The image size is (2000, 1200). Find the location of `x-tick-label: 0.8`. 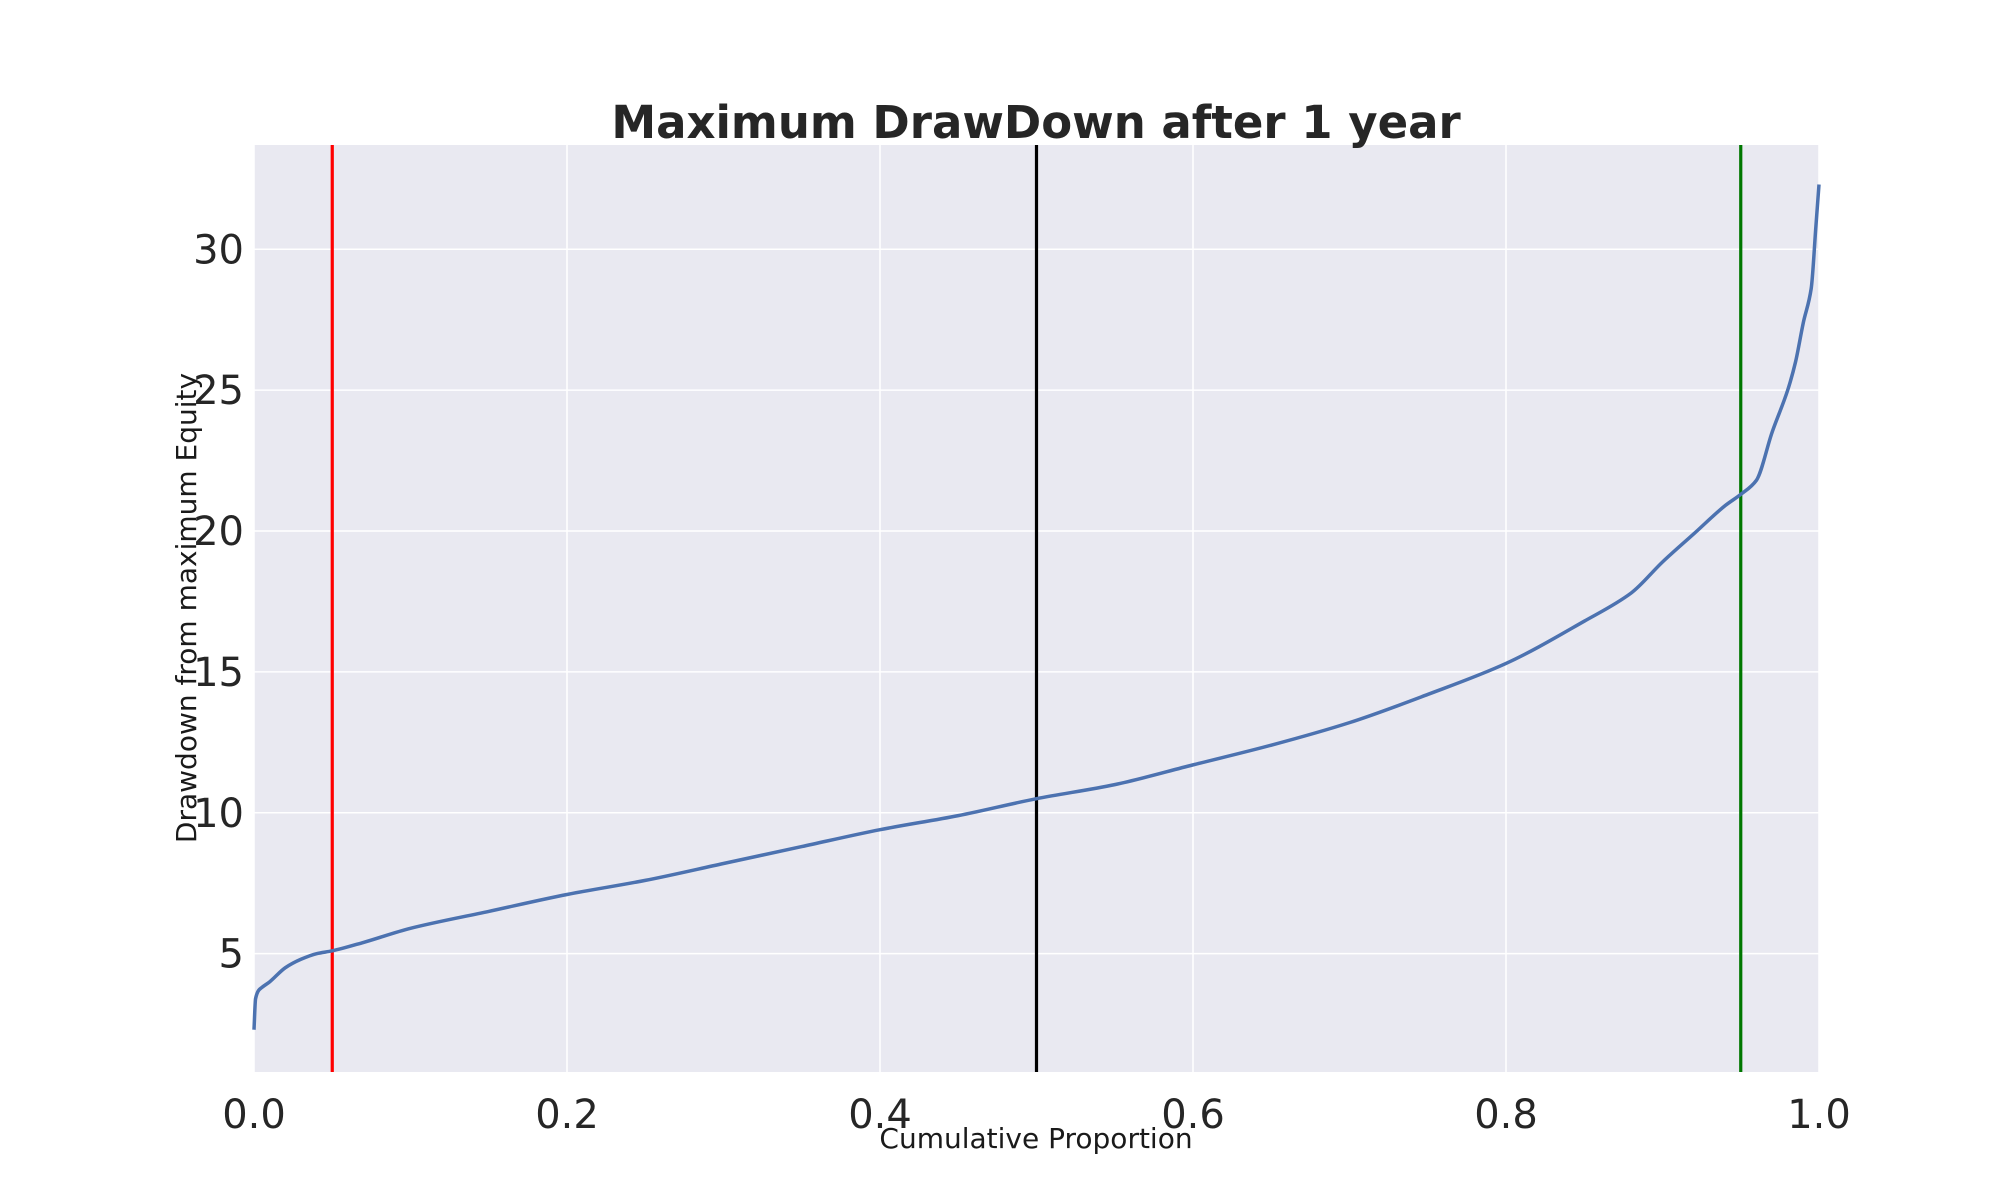

x-tick-label: 0.8 is located at coordinates (1506, 1115).